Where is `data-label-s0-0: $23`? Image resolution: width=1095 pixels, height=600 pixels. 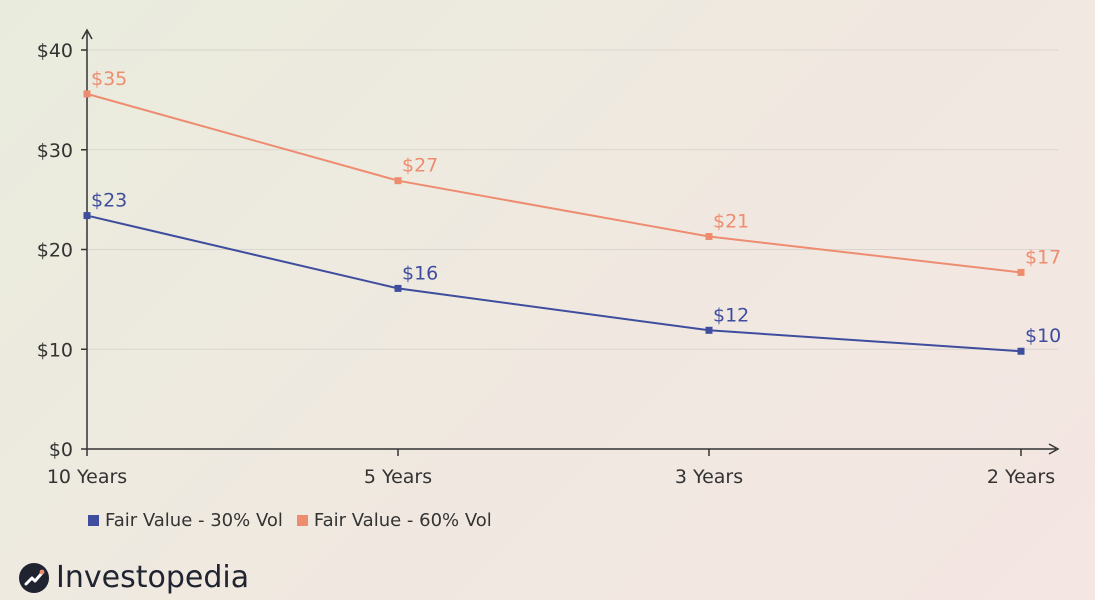
data-label-s0-0: $23 is located at coordinates (109, 201).